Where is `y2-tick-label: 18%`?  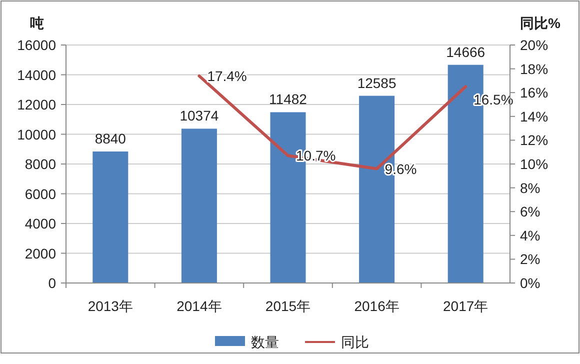
y2-tick-label: 18% is located at coordinates (534, 68).